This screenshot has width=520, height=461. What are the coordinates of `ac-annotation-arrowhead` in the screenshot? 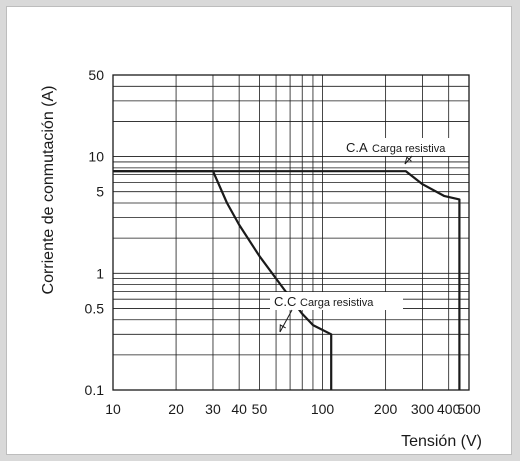 It's located at (408, 160).